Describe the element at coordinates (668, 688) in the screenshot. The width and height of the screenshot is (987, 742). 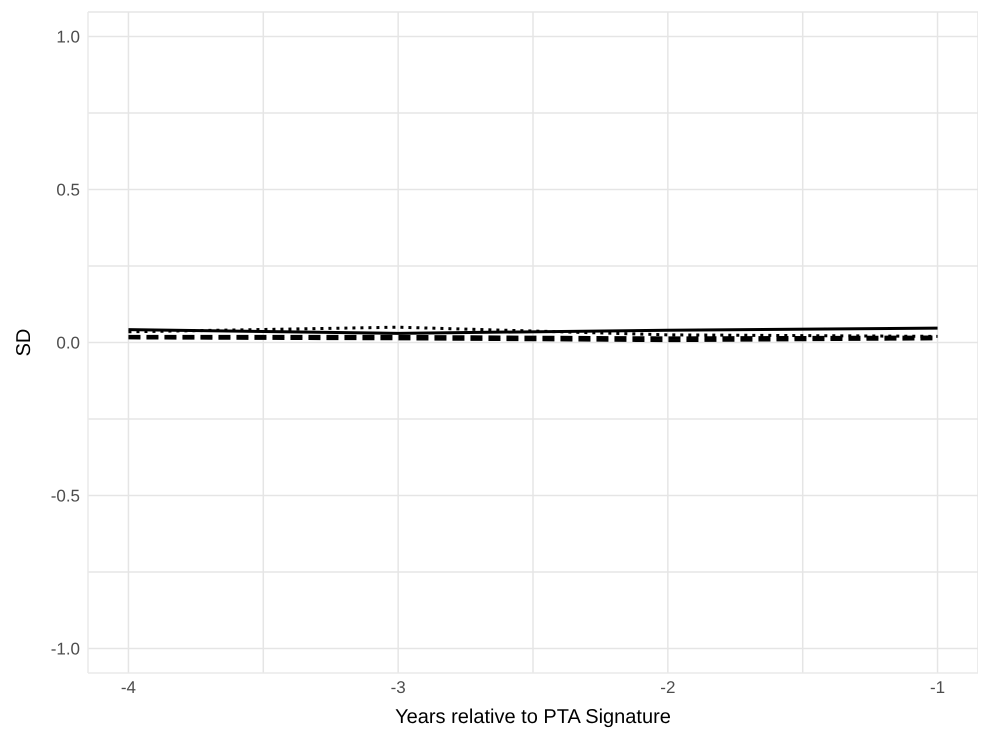
I see `x-tick-label: -2` at that location.